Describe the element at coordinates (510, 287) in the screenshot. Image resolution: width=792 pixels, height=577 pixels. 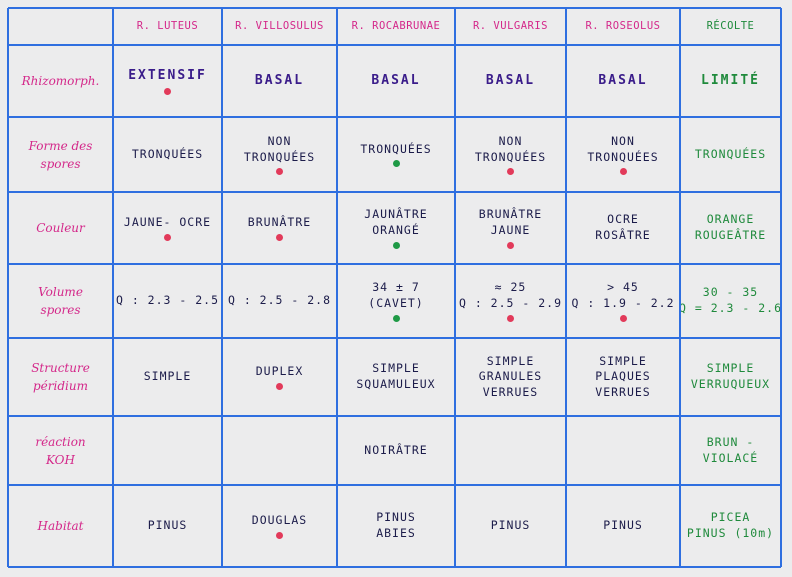
I see `cell-text: ≈ 25` at that location.